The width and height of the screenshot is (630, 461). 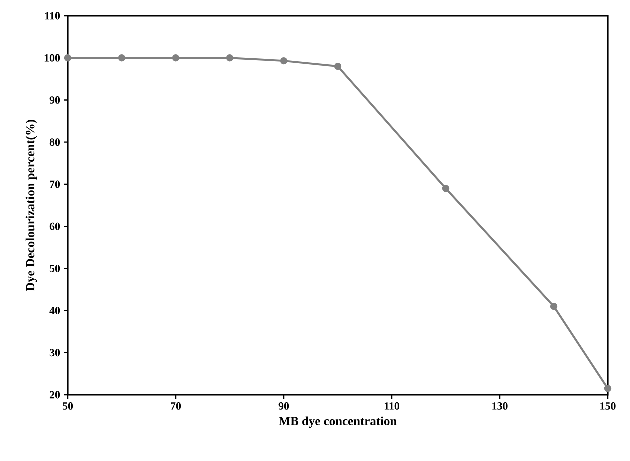 What do you see at coordinates (55, 100) in the screenshot?
I see `y-tick-label: 90` at bounding box center [55, 100].